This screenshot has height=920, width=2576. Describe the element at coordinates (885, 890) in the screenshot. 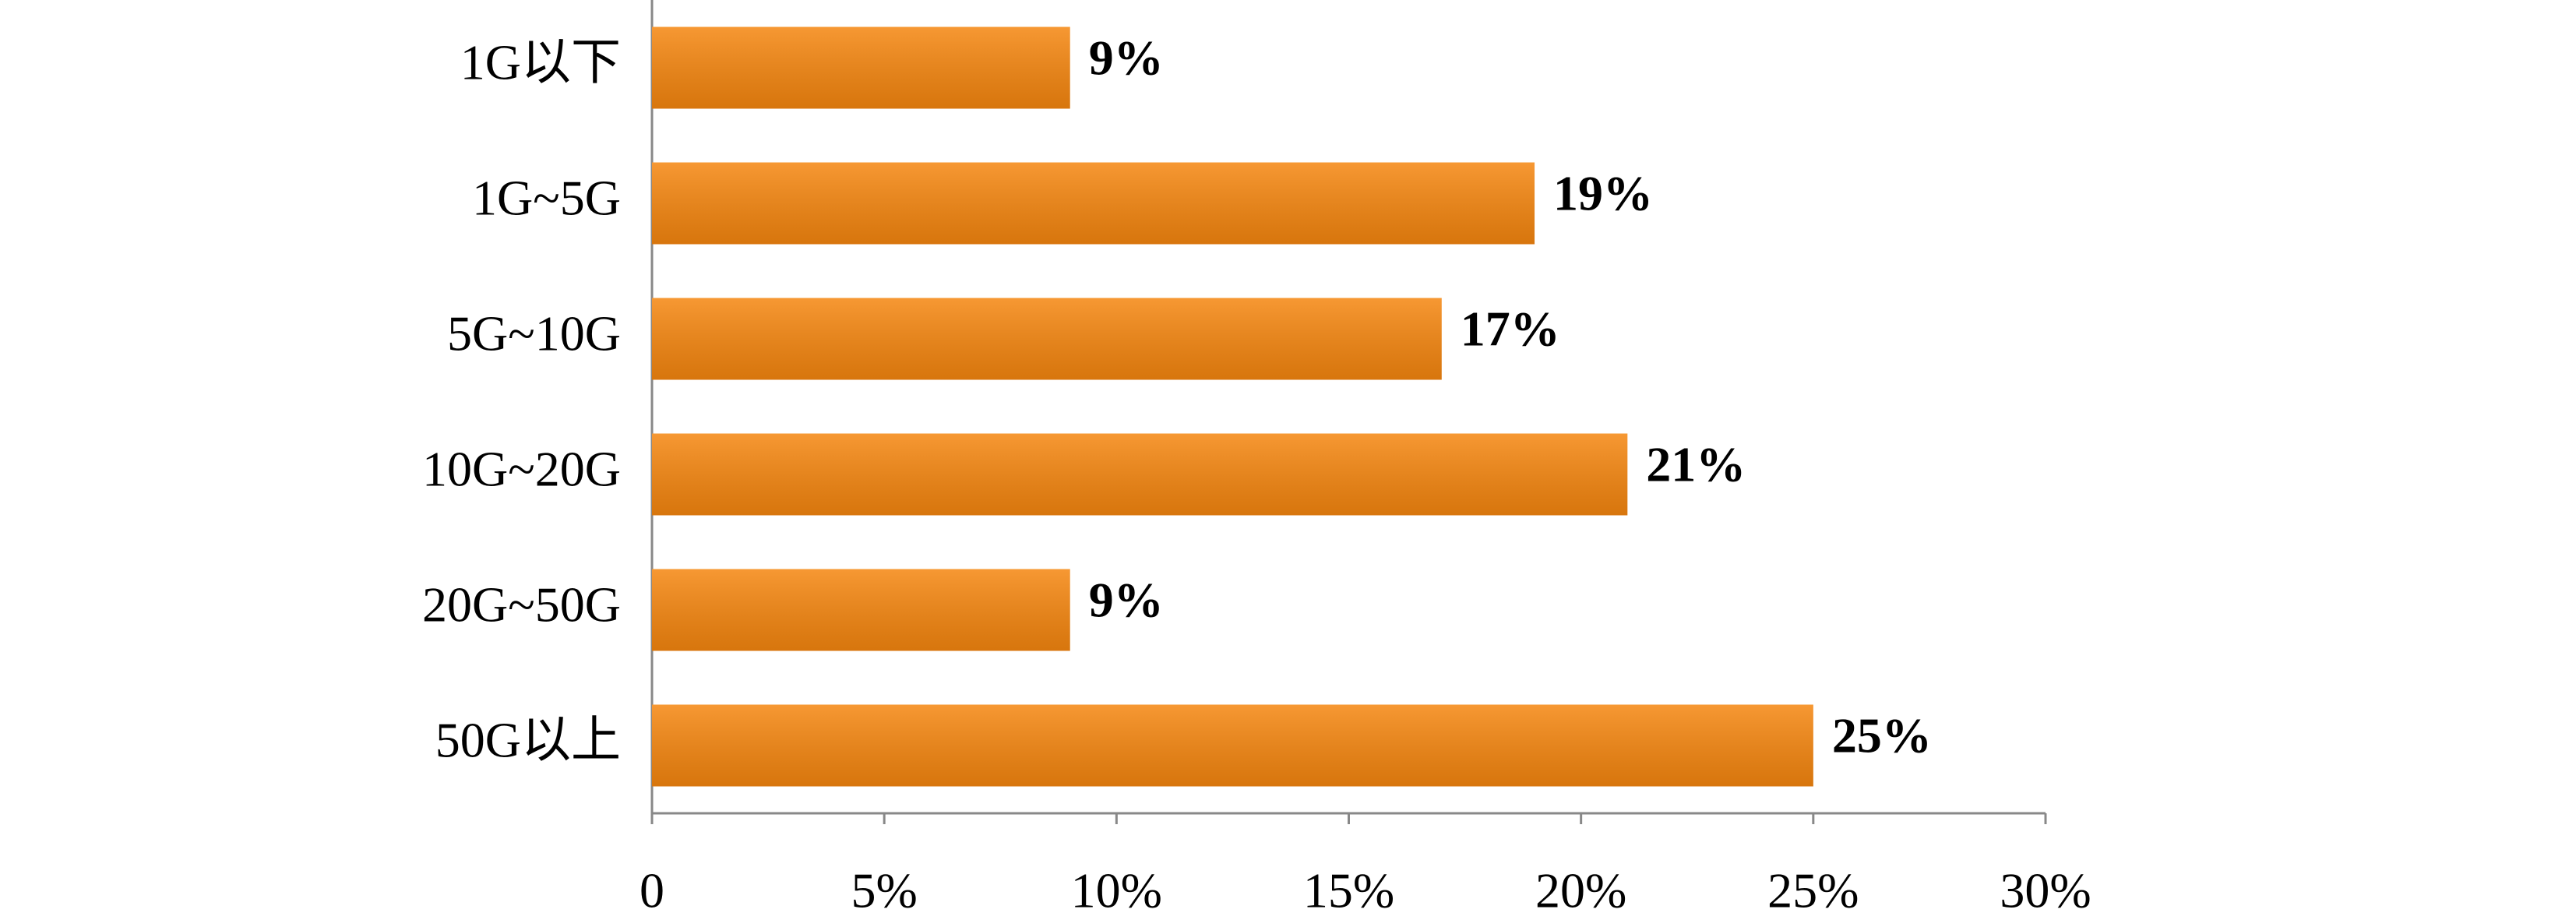

I see `x-tick-label: 5%` at that location.